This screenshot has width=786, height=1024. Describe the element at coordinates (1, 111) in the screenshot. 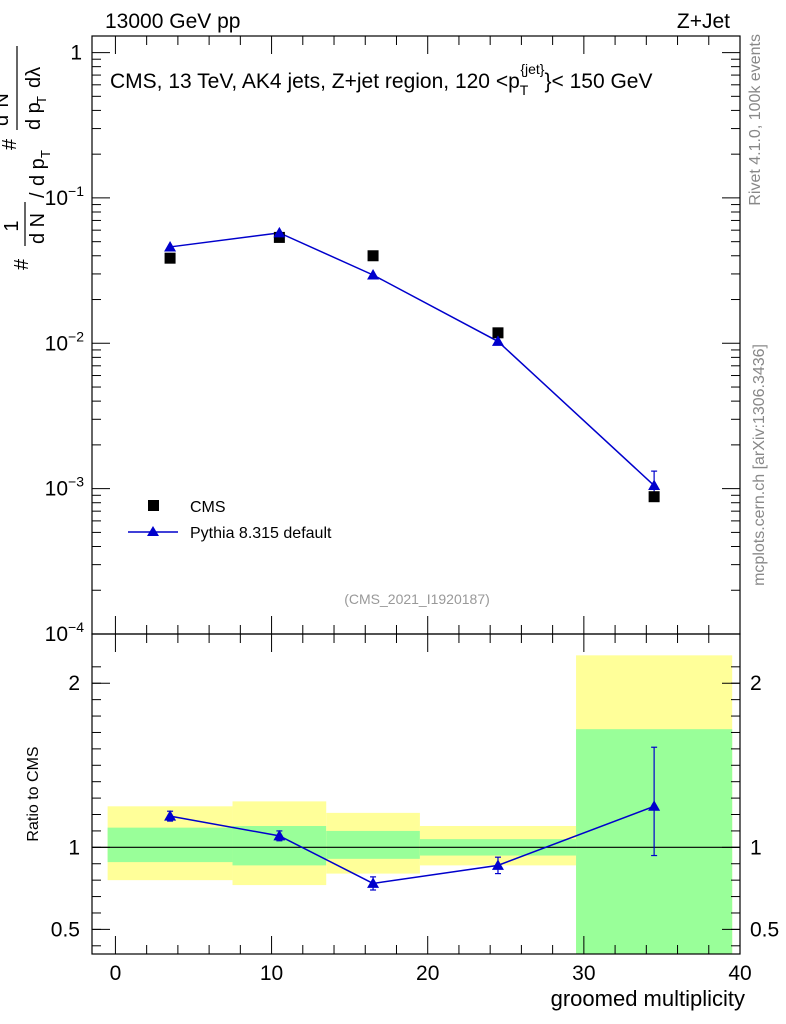

I see `ylabel-two: 2` at that location.